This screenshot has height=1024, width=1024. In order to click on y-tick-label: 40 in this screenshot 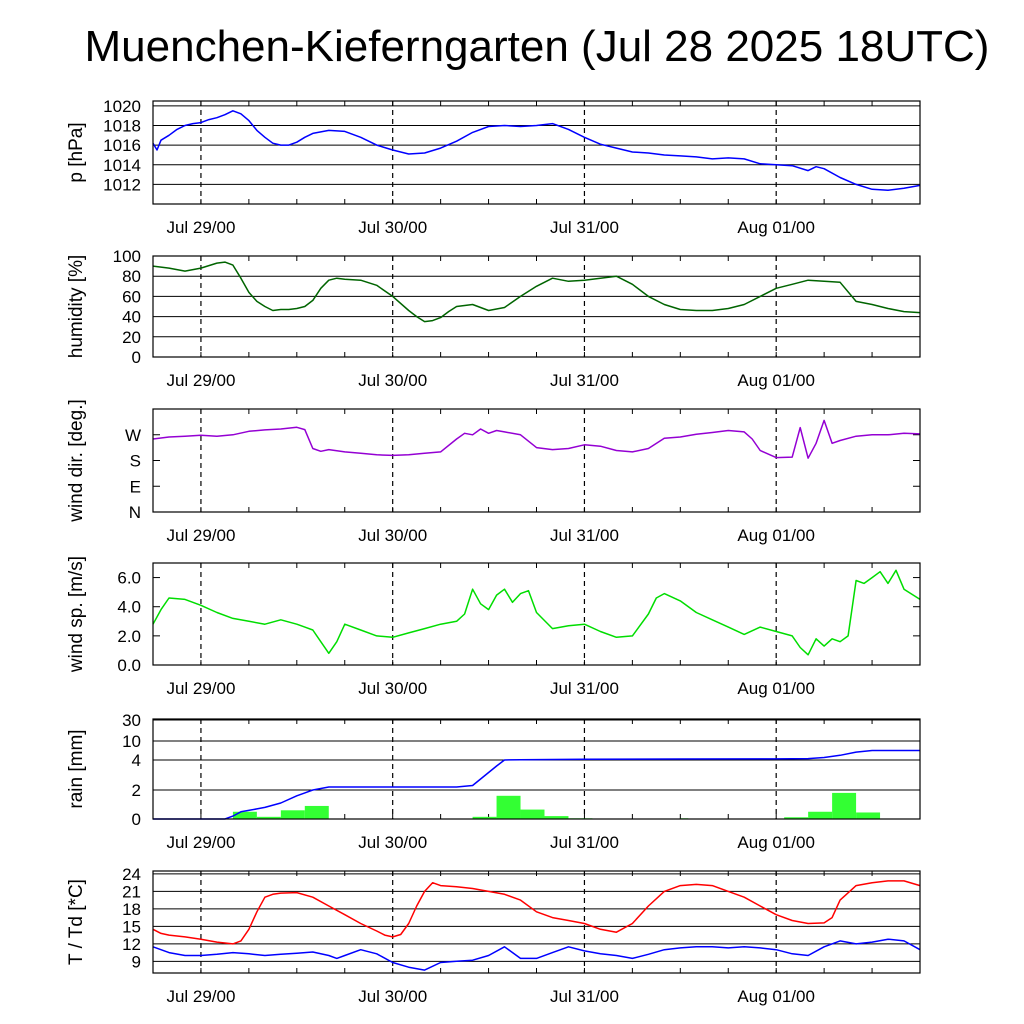, I will do `click(131, 317)`.